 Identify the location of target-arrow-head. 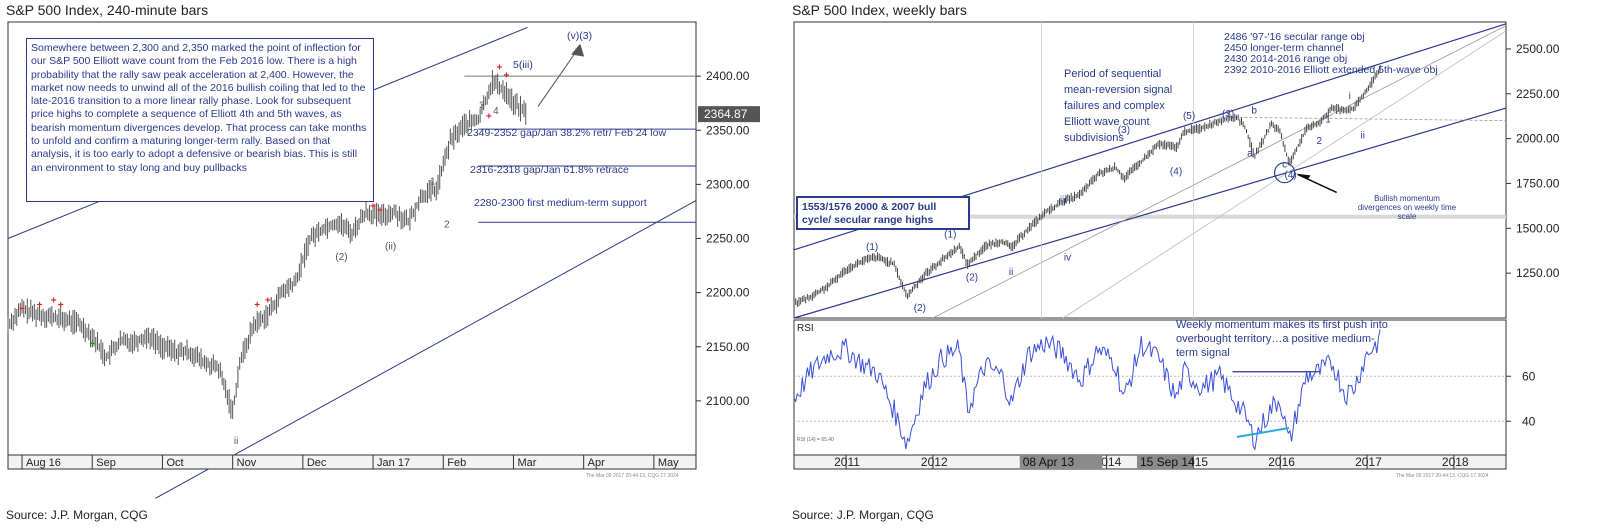
(578, 50).